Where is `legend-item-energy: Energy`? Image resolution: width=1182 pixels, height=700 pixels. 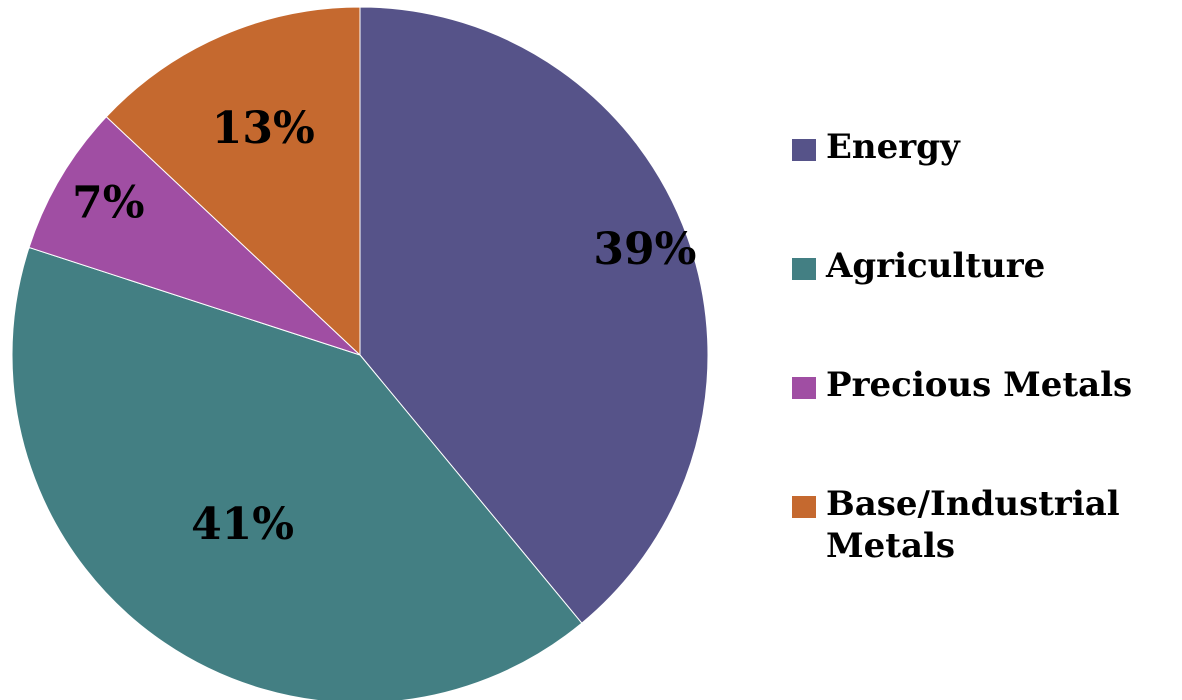
legend-item-energy: Energy is located at coordinates (987, 147).